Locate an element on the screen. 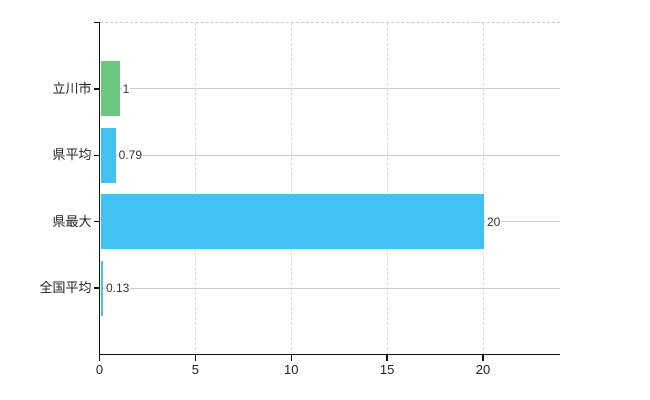 The height and width of the screenshot is (400, 650). value-label: 20 is located at coordinates (494, 221).